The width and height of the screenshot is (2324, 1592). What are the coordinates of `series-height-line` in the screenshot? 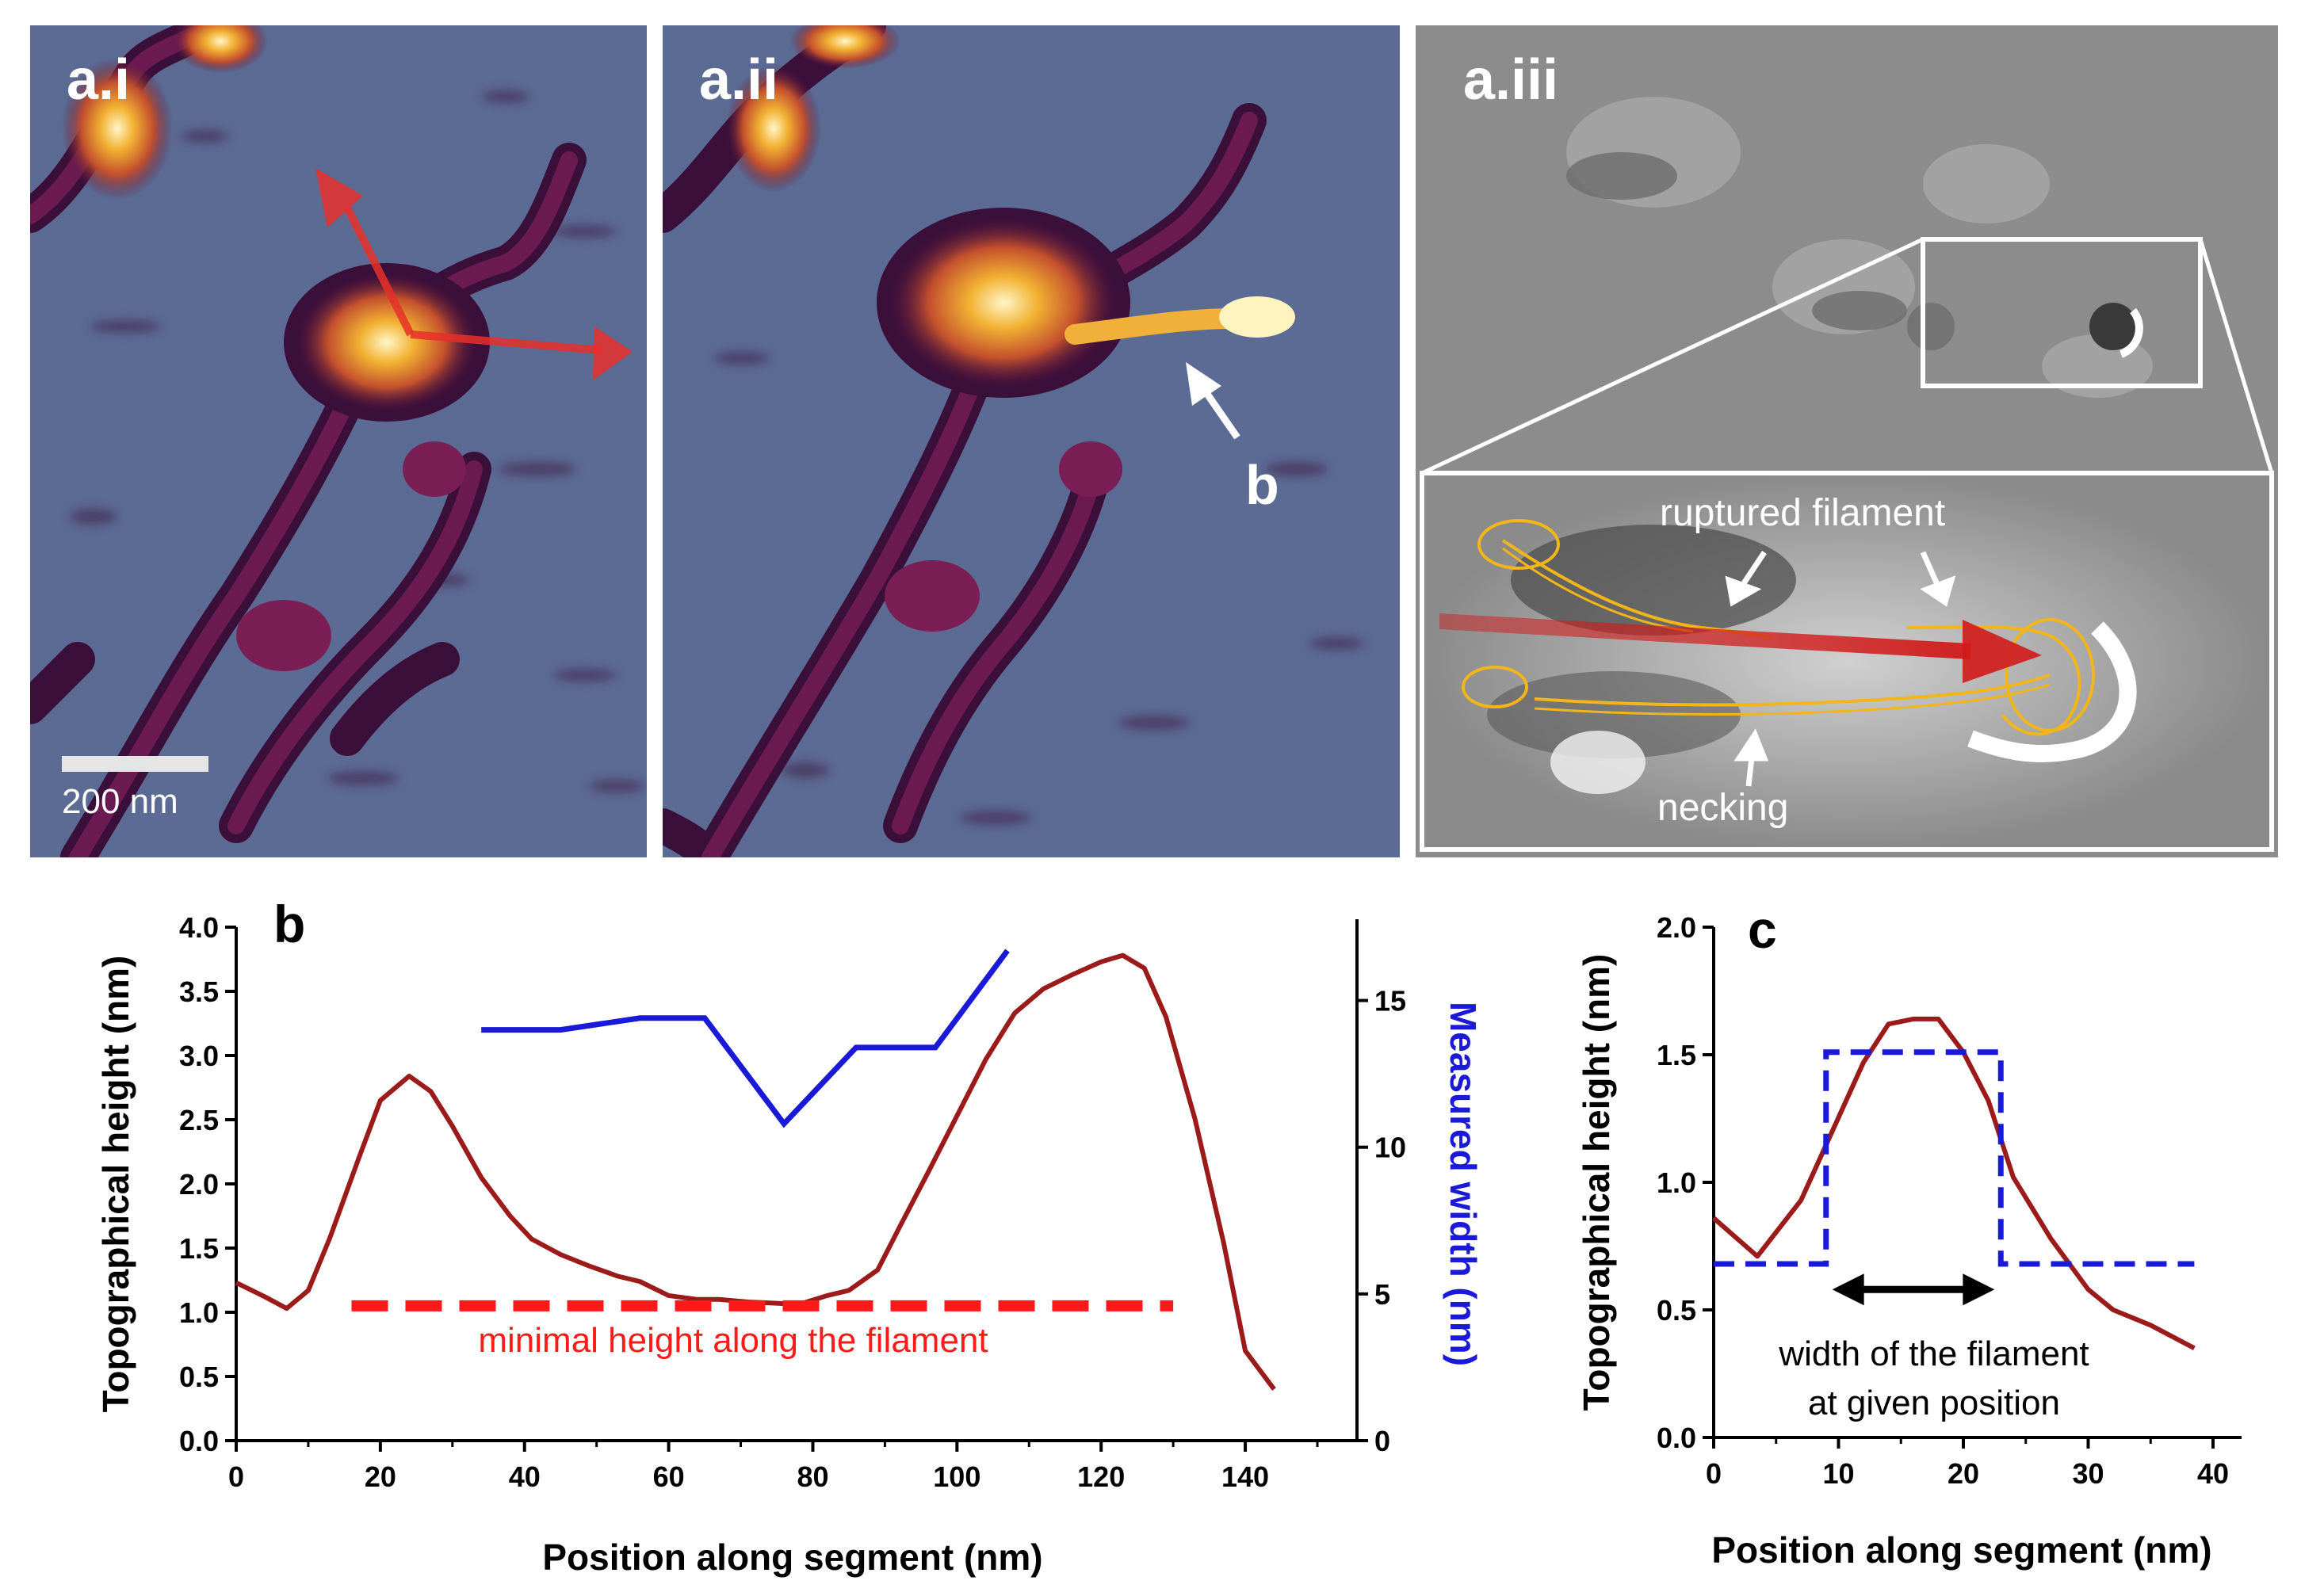 It's located at (1954, 1183).